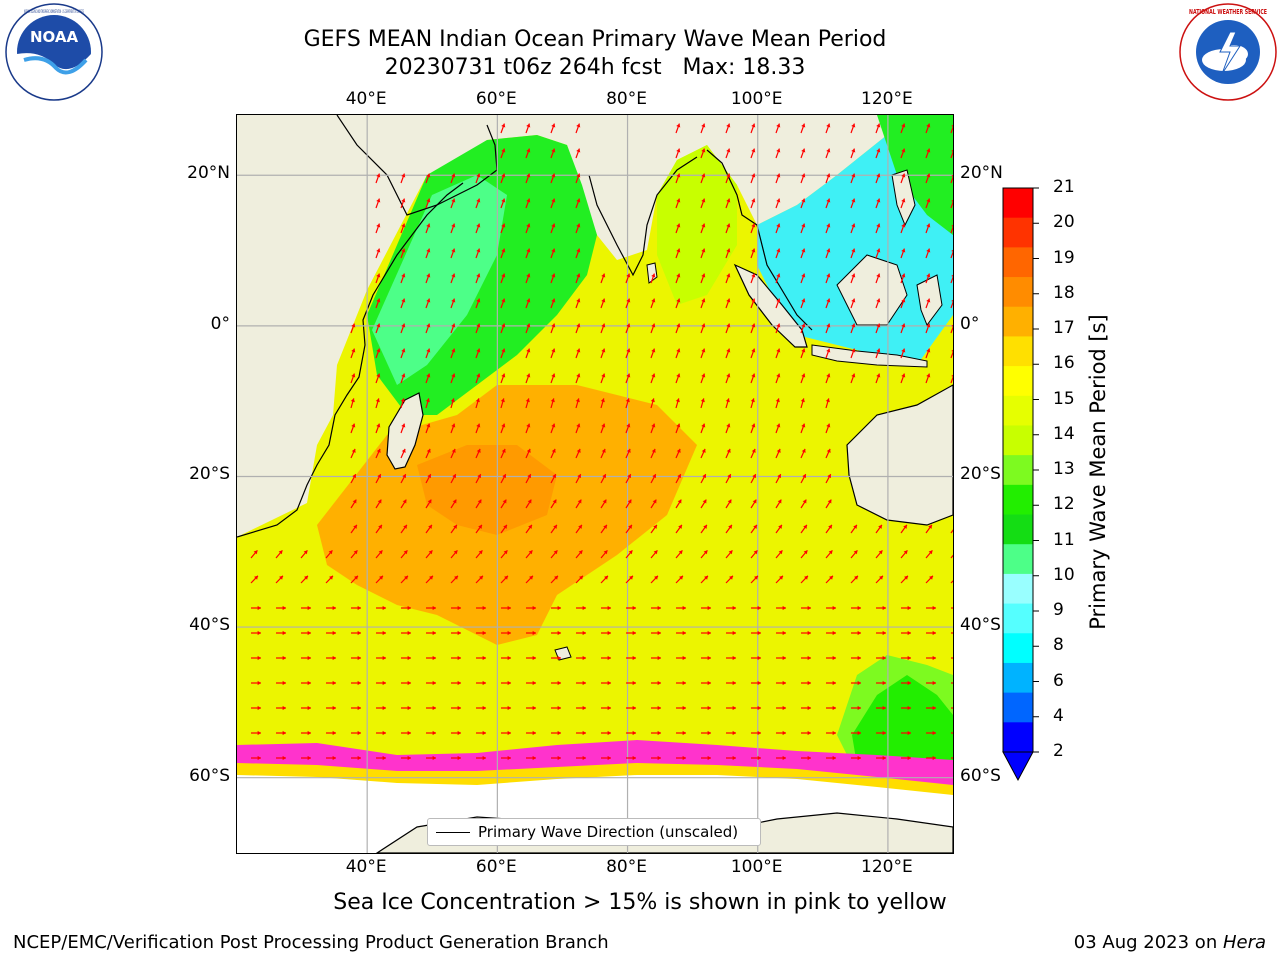 The image size is (1280, 960). I want to click on title-line-2: 20230731 t06z 264h fcst Max: 18.33, so click(595, 67).